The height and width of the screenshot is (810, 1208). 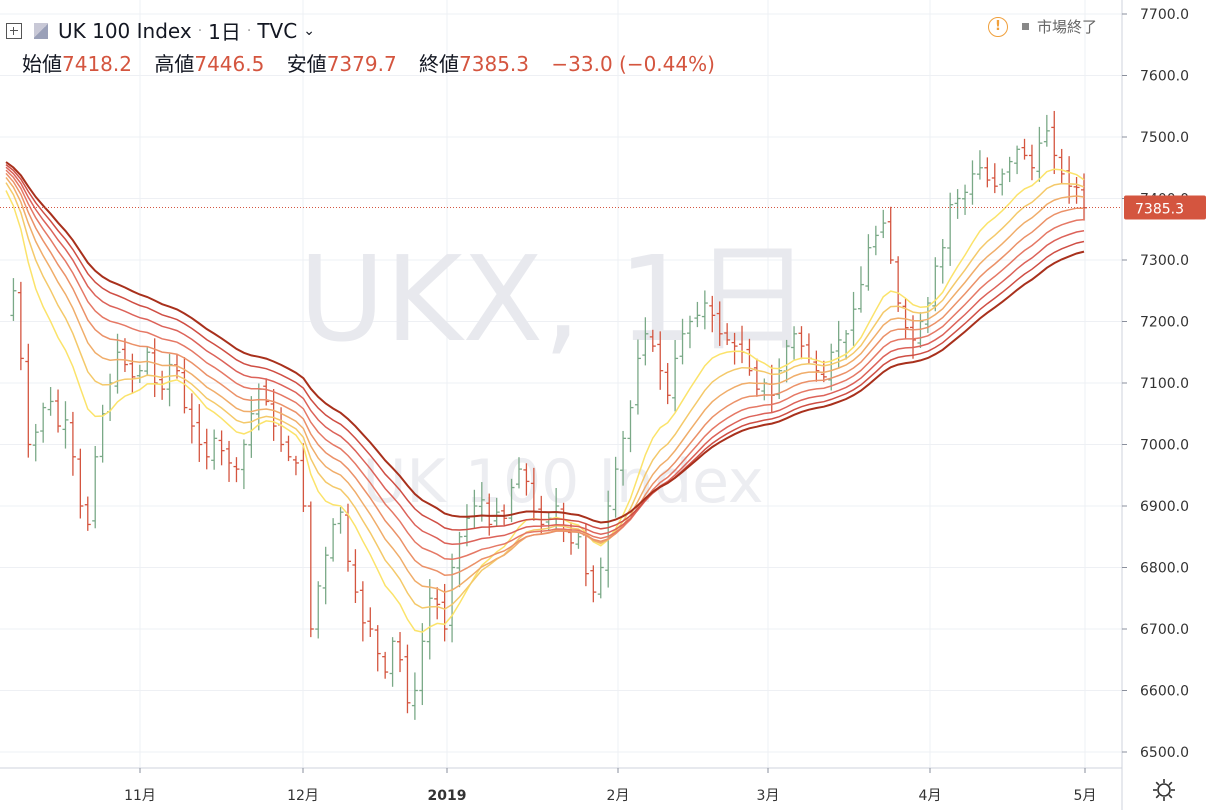 What do you see at coordinates (1164, 384) in the screenshot?
I see `price-tick-label: 7100.0` at bounding box center [1164, 384].